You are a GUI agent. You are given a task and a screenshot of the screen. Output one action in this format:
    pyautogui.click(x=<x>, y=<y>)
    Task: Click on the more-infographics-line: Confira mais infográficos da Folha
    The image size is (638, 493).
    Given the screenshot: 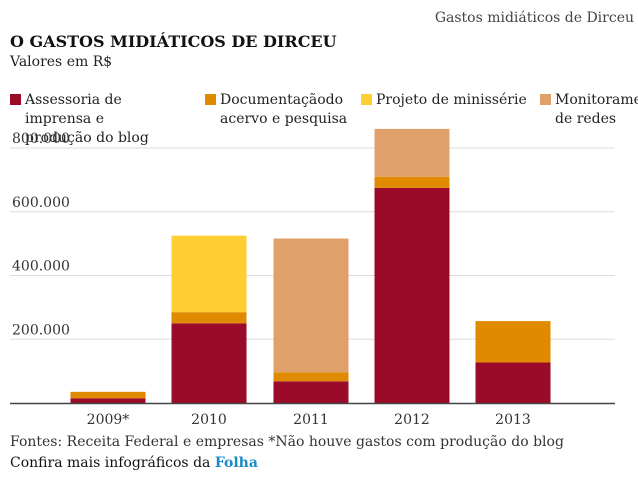 What is the action you would take?
    pyautogui.click(x=134, y=463)
    